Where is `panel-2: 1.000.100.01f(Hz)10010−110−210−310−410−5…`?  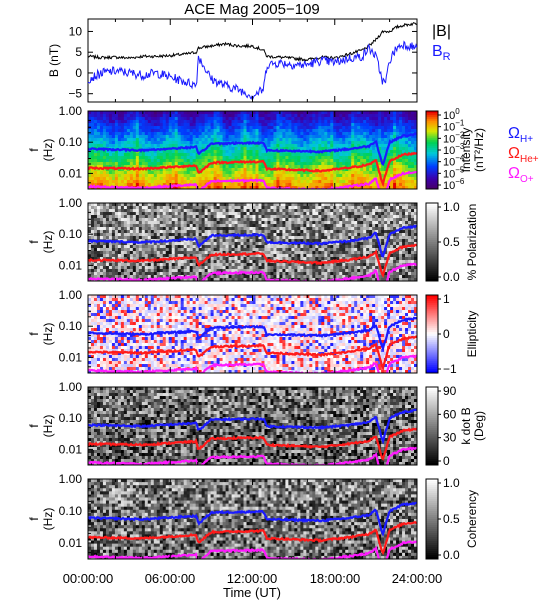 panel-2: 1.000.100.01f(Hz)10010−110−210−310−410−5… is located at coordinates (256, 148).